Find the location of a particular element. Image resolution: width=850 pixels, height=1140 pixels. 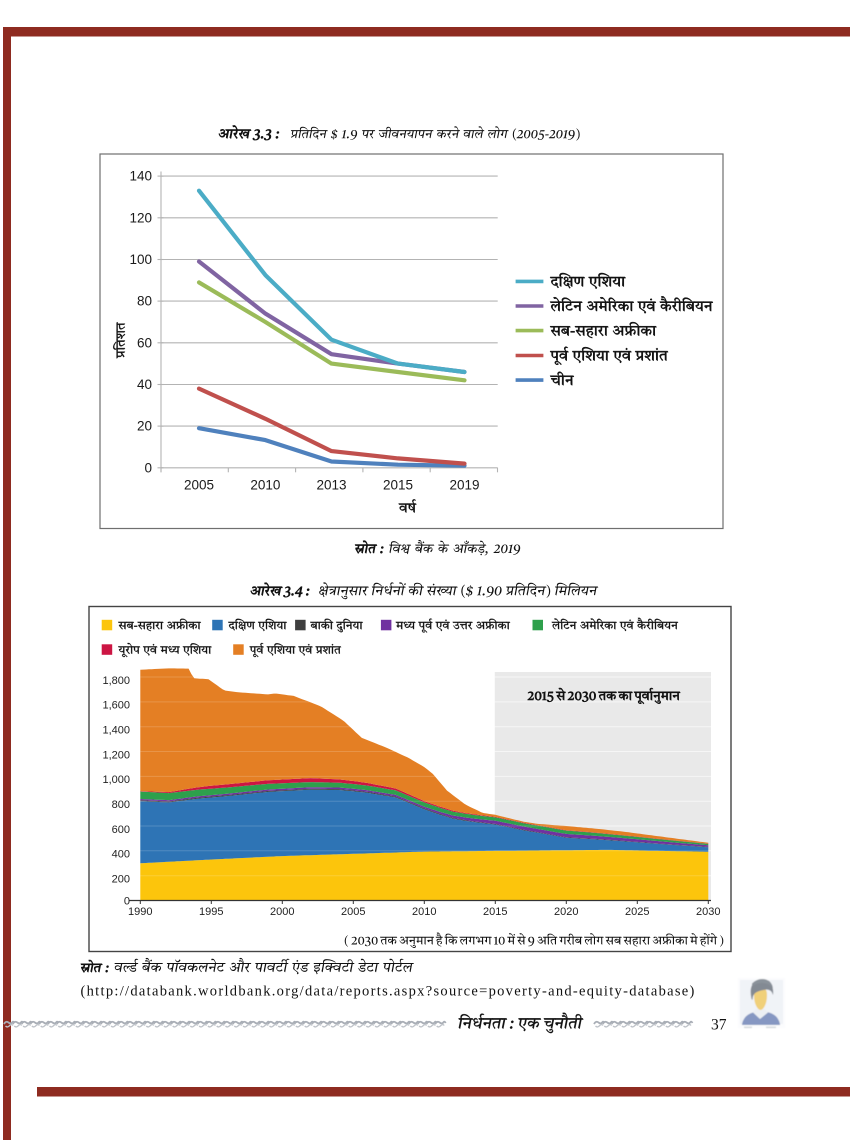

svg-text: 2013 is located at coordinates (331, 485).